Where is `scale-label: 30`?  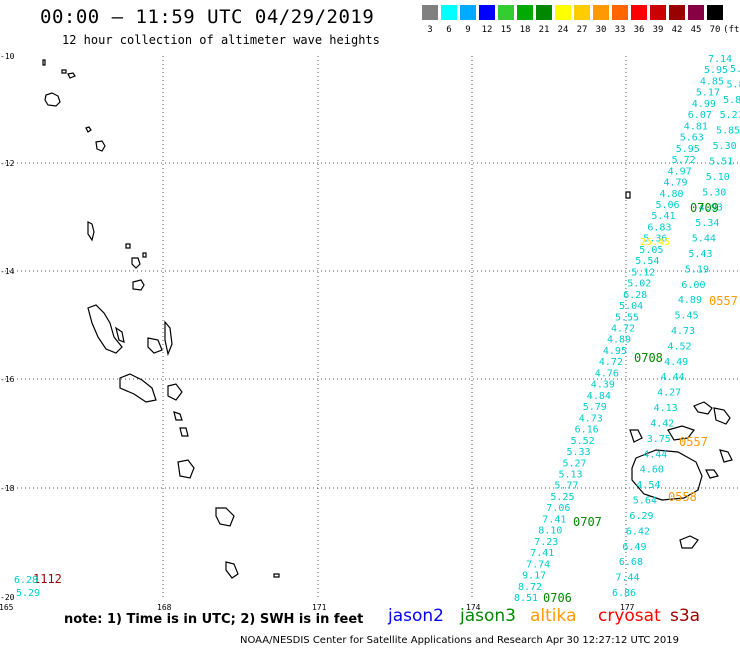
scale-label: 30 is located at coordinates (601, 30).